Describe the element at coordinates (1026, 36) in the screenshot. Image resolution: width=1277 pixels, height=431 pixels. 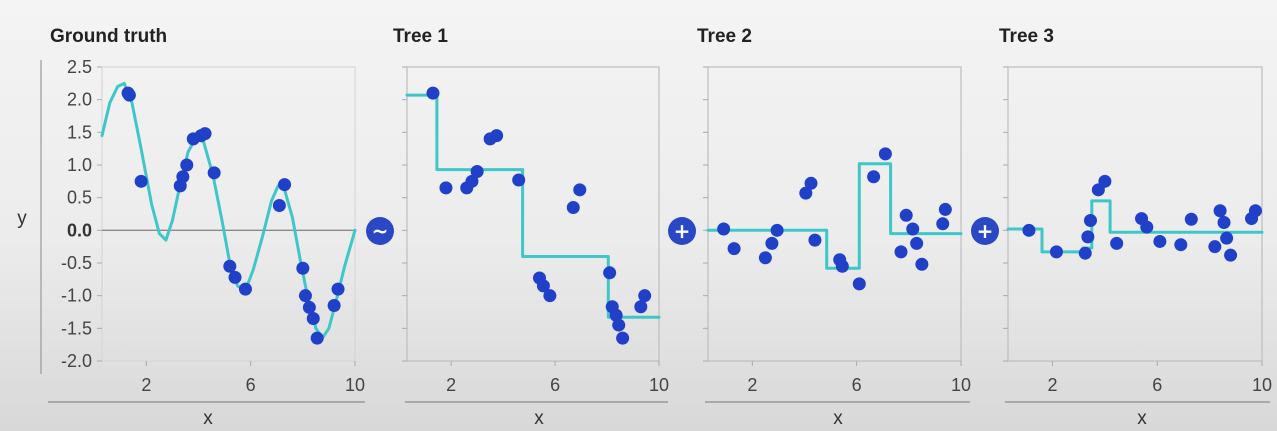
I see `panel-title: Tree 3` at that location.